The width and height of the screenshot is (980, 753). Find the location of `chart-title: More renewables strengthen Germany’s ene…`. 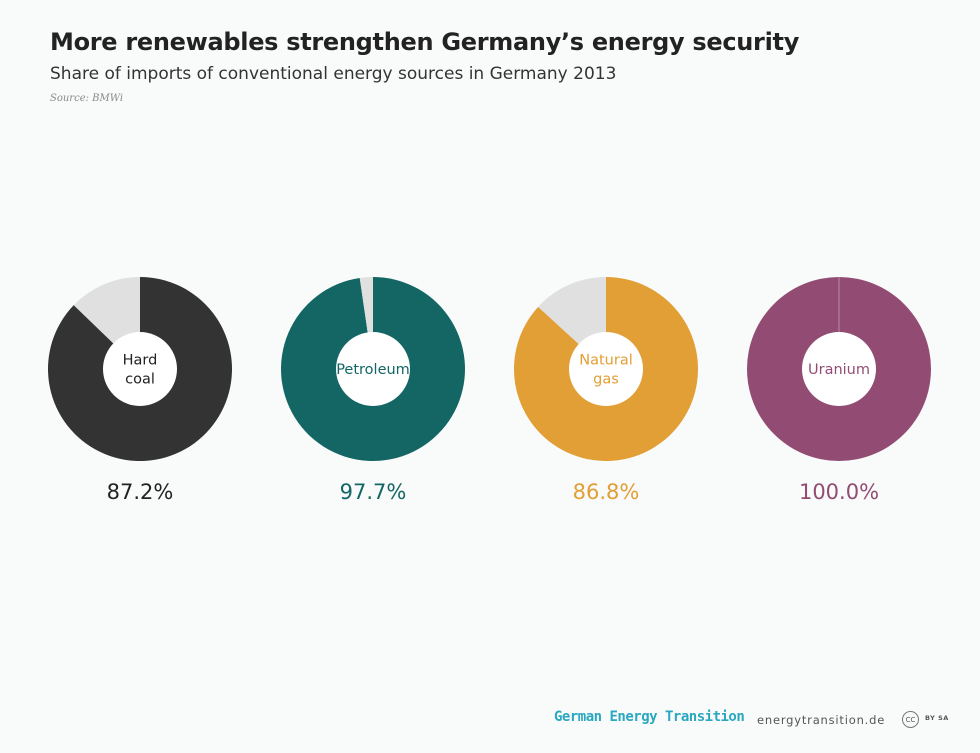

chart-title: More renewables strengthen Germany’s ene… is located at coordinates (425, 42).